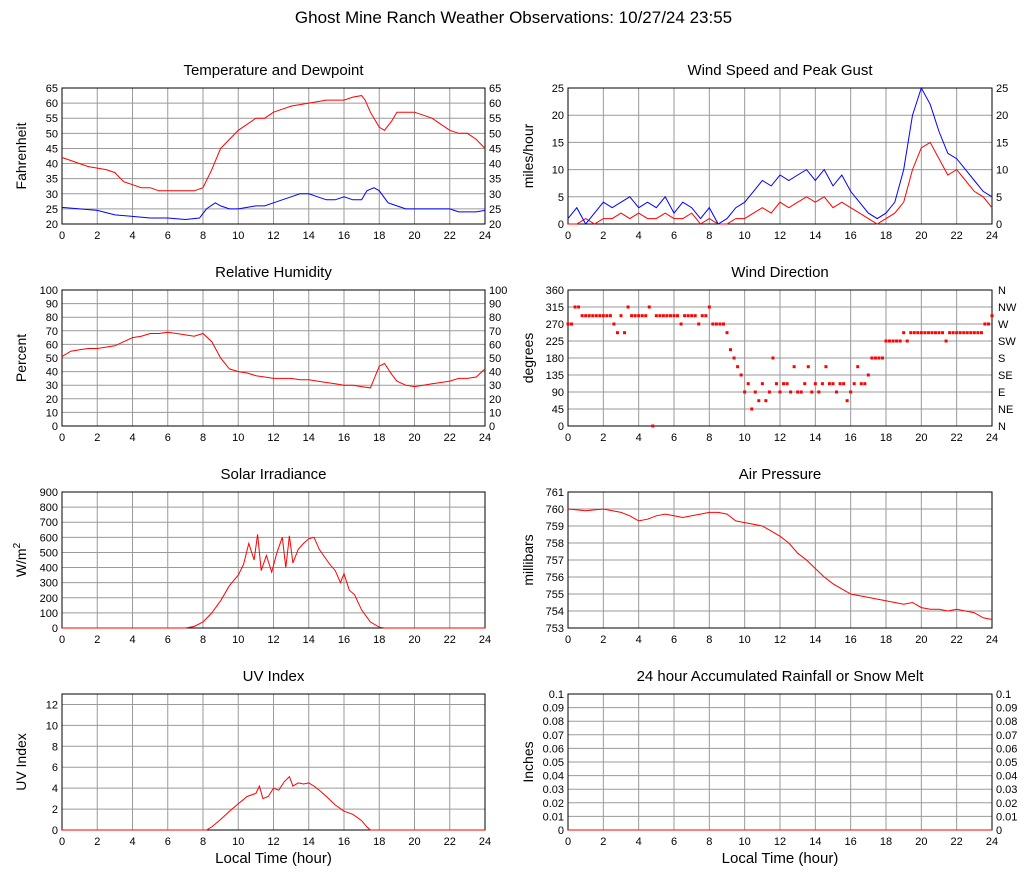 This screenshot has width=1027, height=878. I want to click on y-tick-label: 800, so click(49, 508).